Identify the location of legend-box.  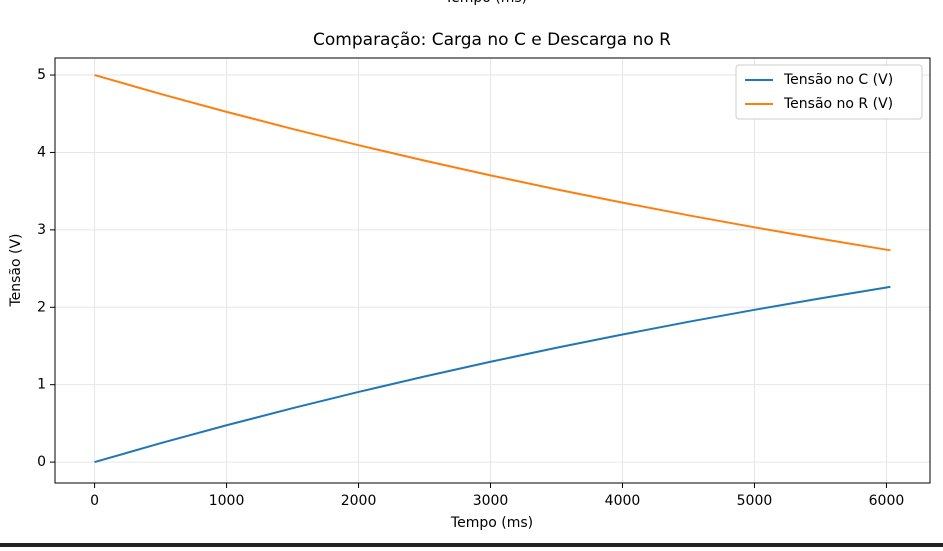
(829, 92).